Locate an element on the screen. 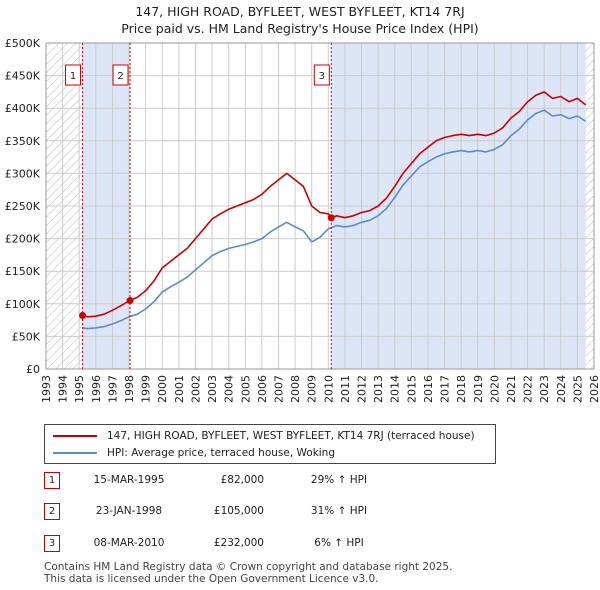  y-tick-label: £450K is located at coordinates (23, 76).